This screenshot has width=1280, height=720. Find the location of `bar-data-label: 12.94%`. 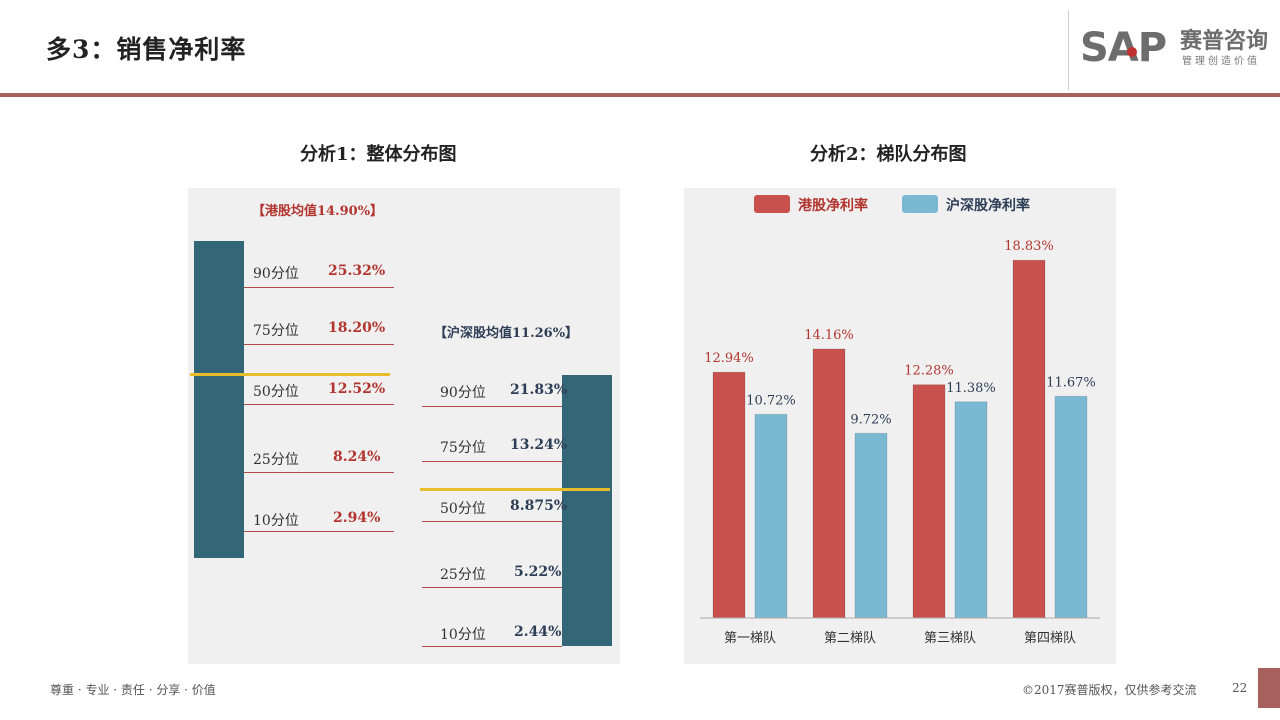

bar-data-label: 12.94% is located at coordinates (729, 358).